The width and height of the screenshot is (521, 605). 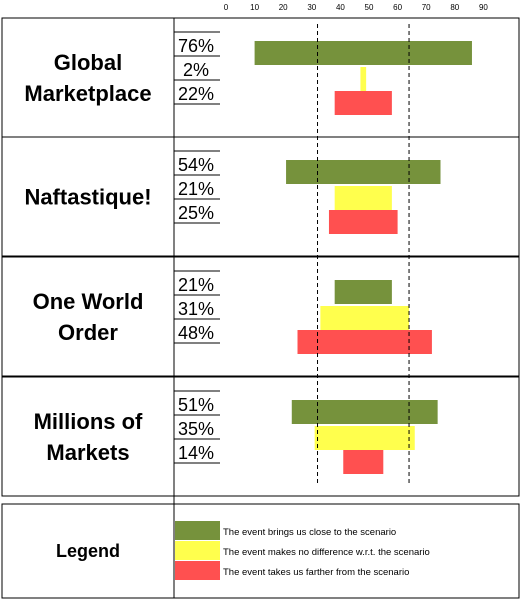 What do you see at coordinates (454, 7) in the screenshot?
I see `axis-tick-label: 80` at bounding box center [454, 7].